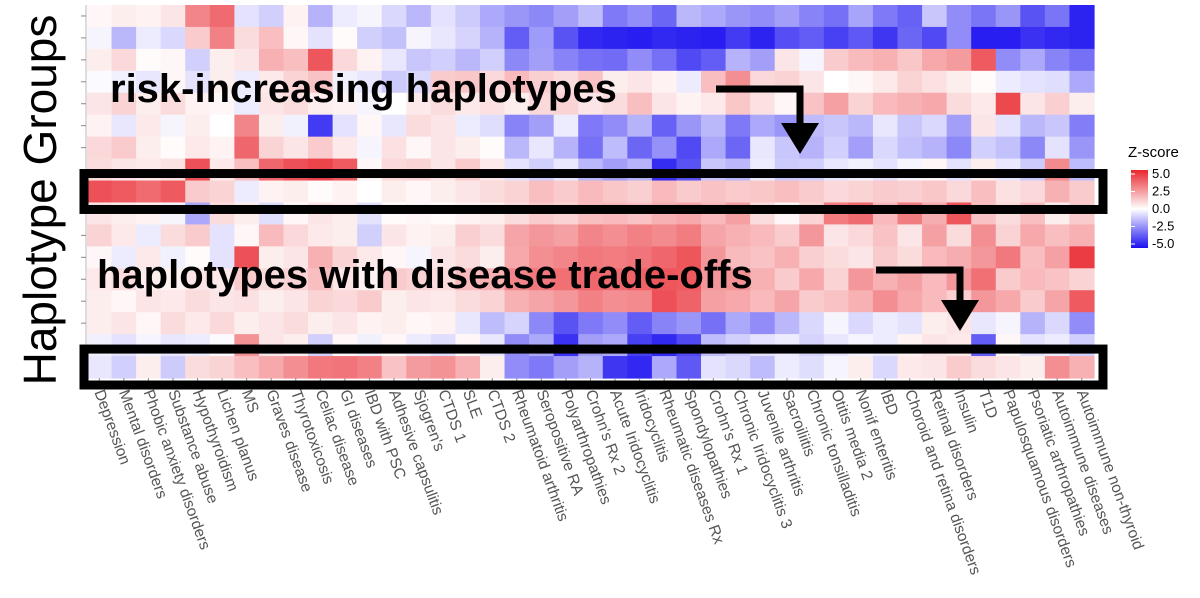  What do you see at coordinates (472, 404) in the screenshot?
I see `x-tick-label: SLE` at bounding box center [472, 404].